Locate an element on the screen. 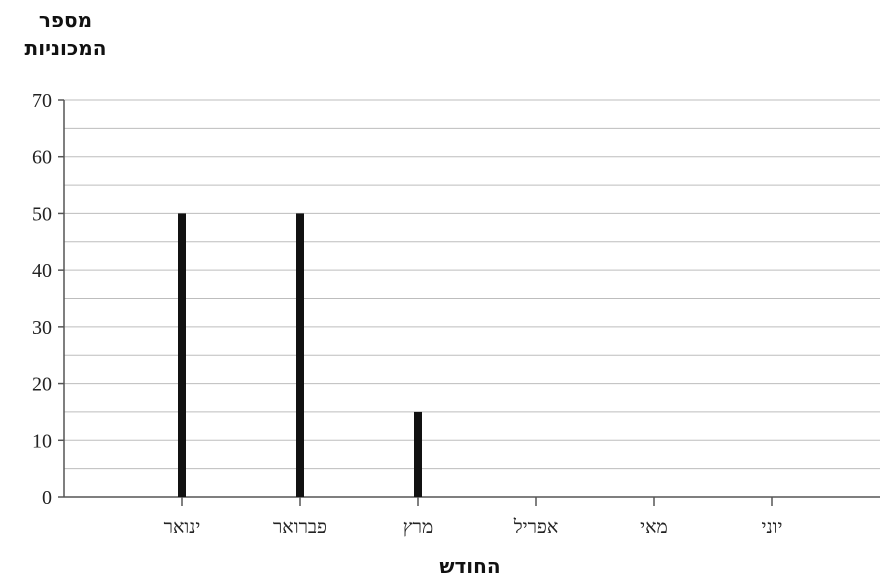  y-tick-label: 30 is located at coordinates (42, 328).